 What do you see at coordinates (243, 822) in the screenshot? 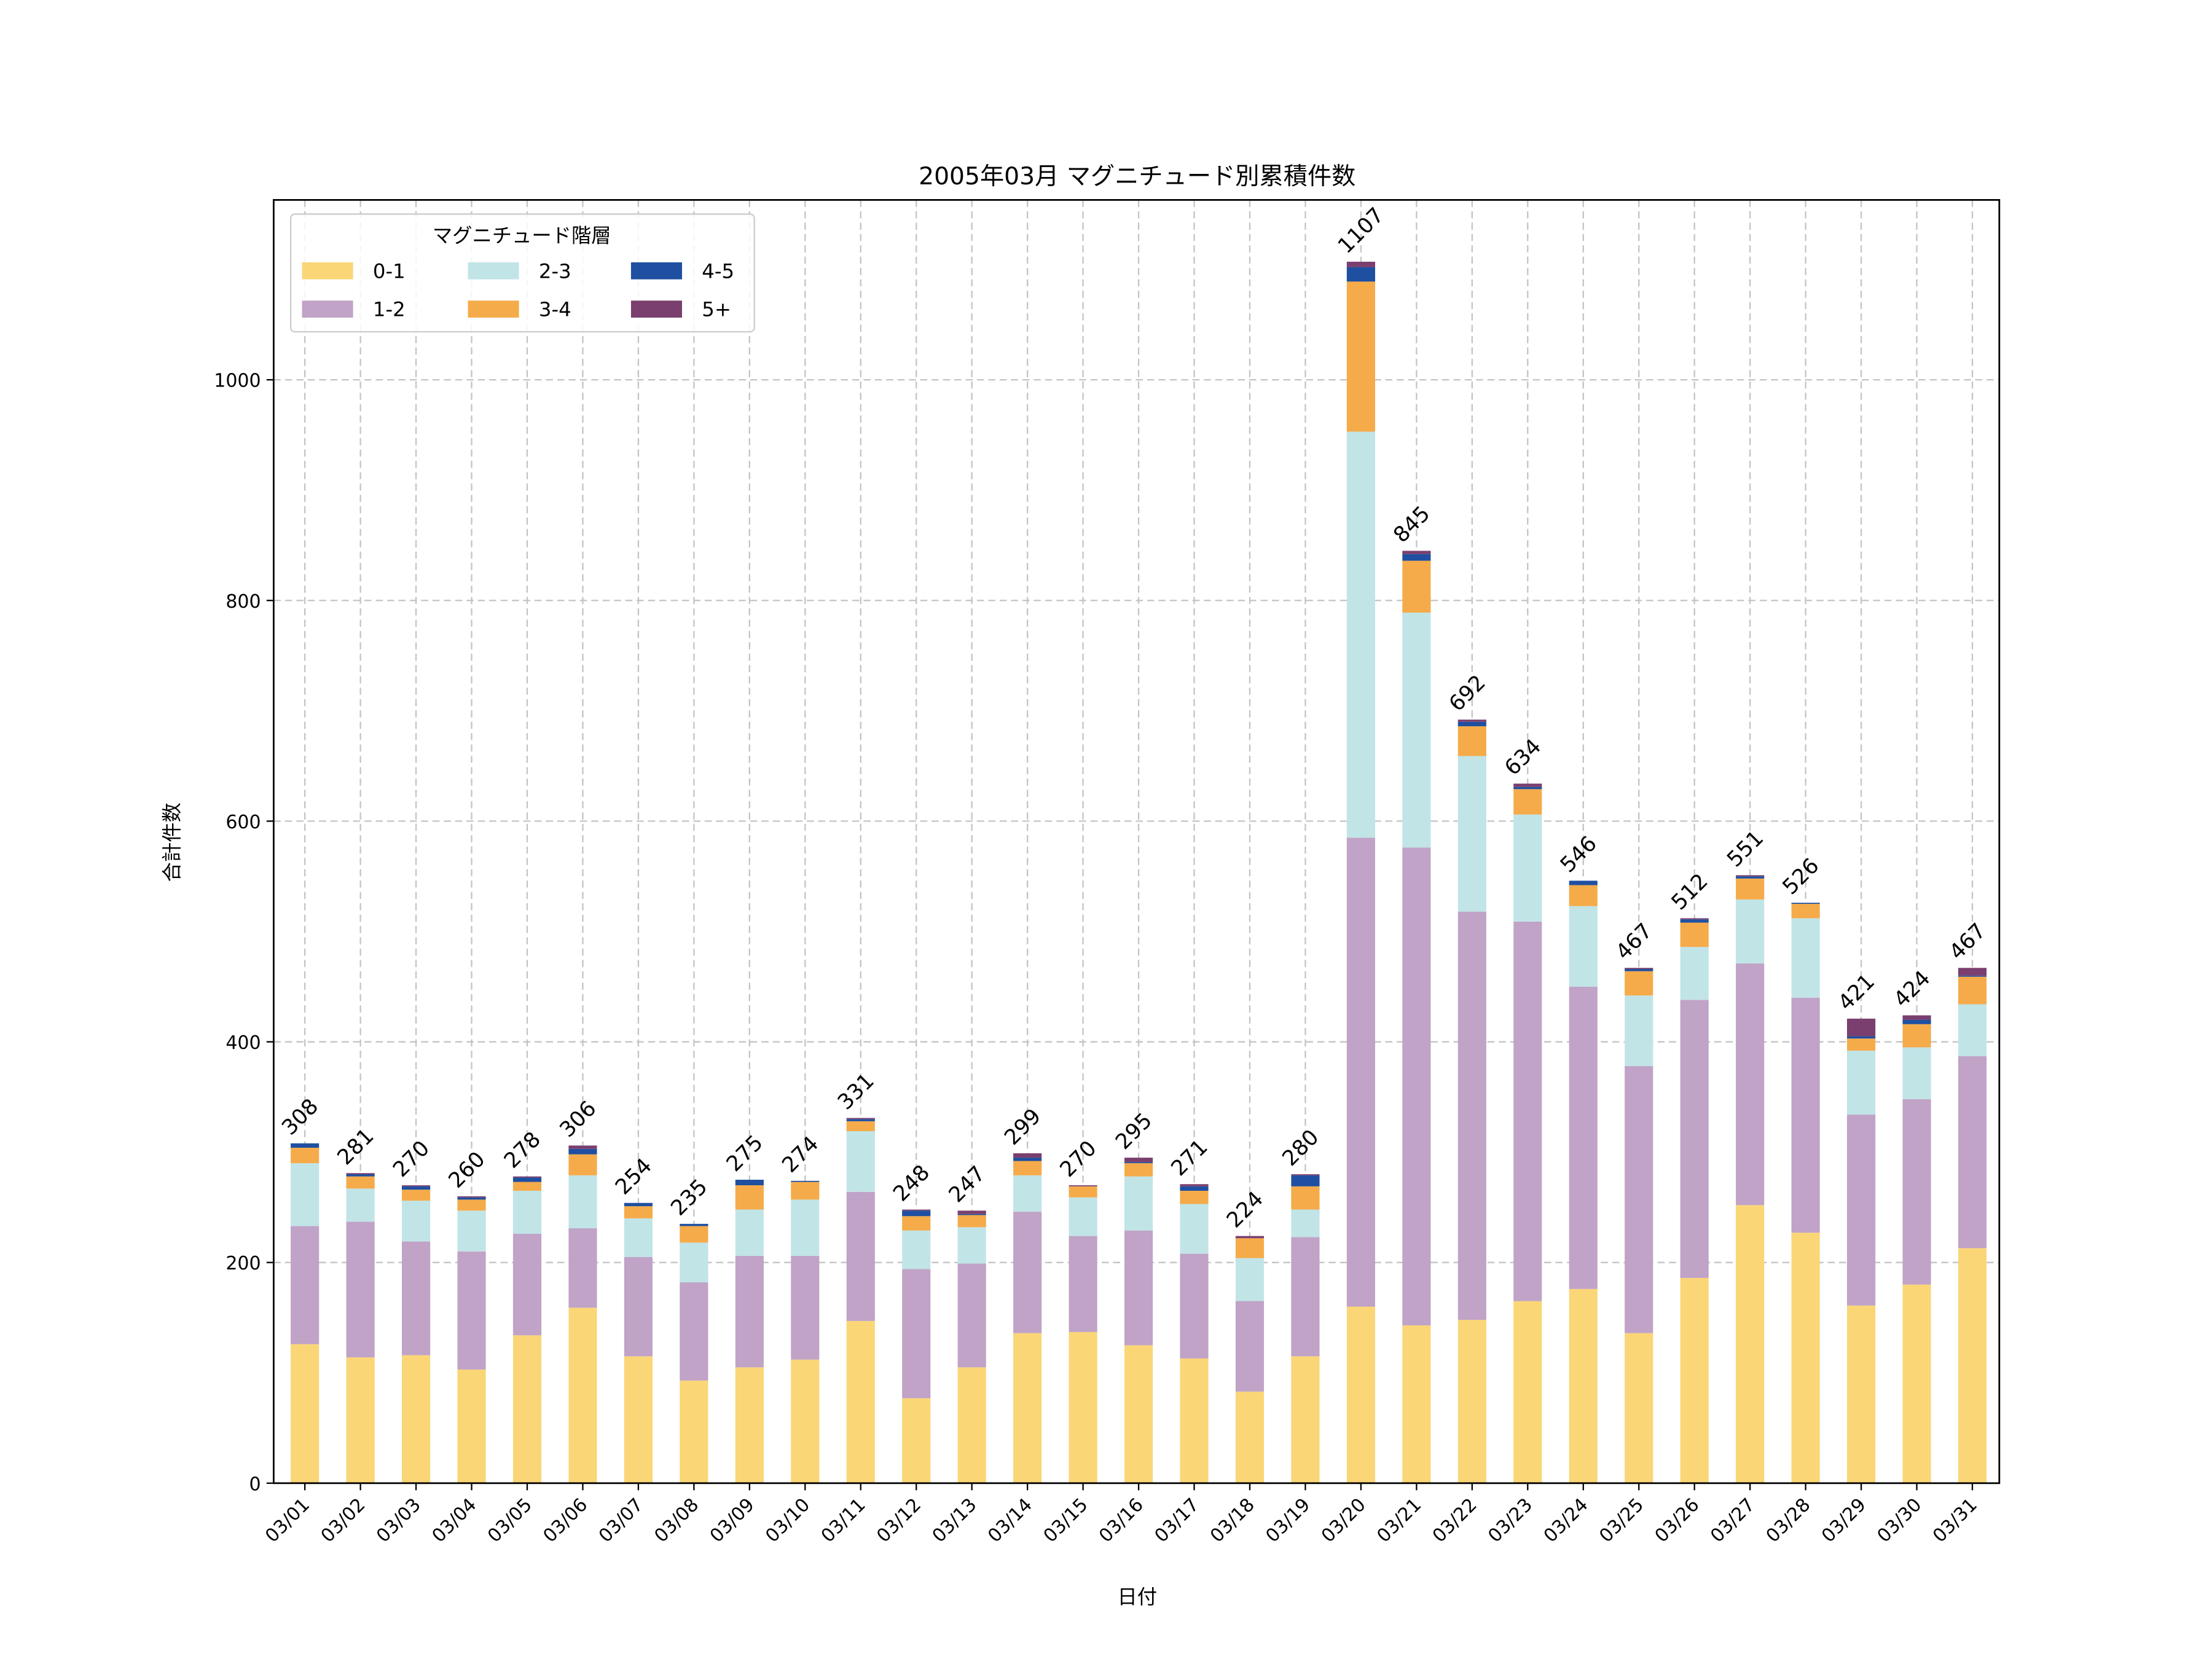
I see `y-tick-label: 600` at bounding box center [243, 822].